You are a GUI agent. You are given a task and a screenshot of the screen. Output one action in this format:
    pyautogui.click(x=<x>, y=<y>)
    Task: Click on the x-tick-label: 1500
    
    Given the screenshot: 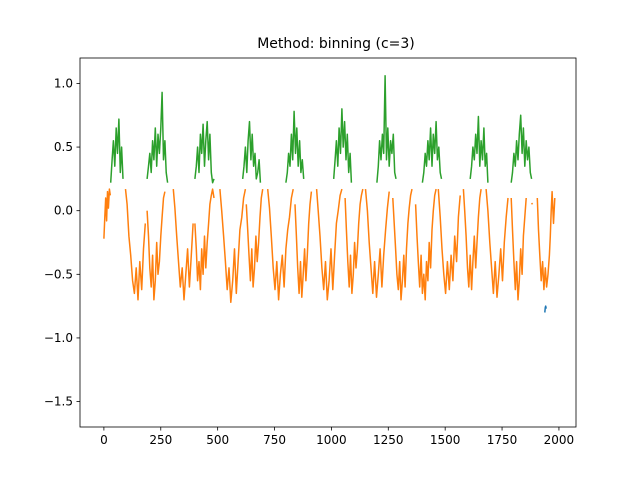 What is the action you would take?
    pyautogui.click(x=445, y=440)
    